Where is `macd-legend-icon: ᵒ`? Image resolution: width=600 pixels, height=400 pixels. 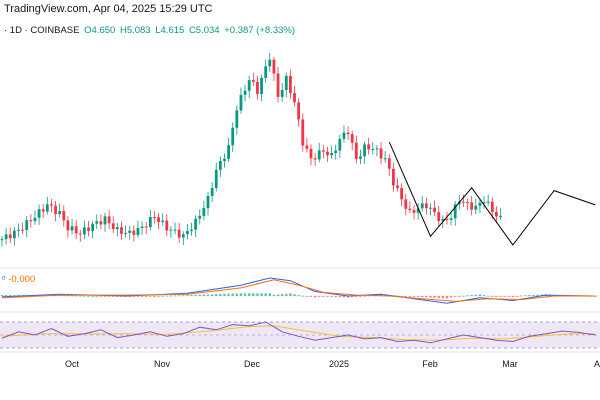 macd-legend-icon: ᵒ is located at coordinates (4, 279).